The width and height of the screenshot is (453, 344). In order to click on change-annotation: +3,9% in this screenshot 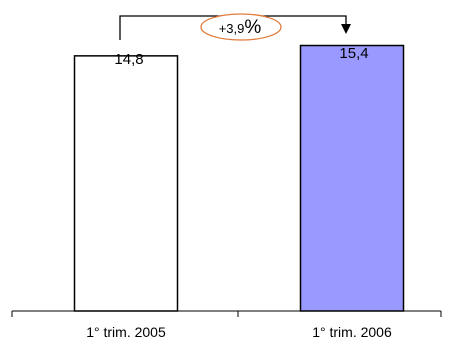, I will do `click(235, 27)`.